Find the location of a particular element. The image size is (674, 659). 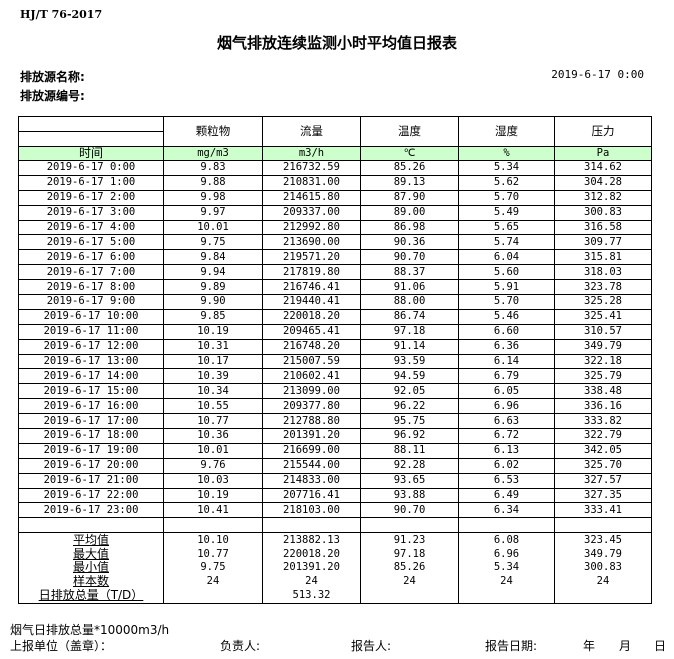

reporting-unit-label: 上报单位（盖章）： is located at coordinates (61, 646).